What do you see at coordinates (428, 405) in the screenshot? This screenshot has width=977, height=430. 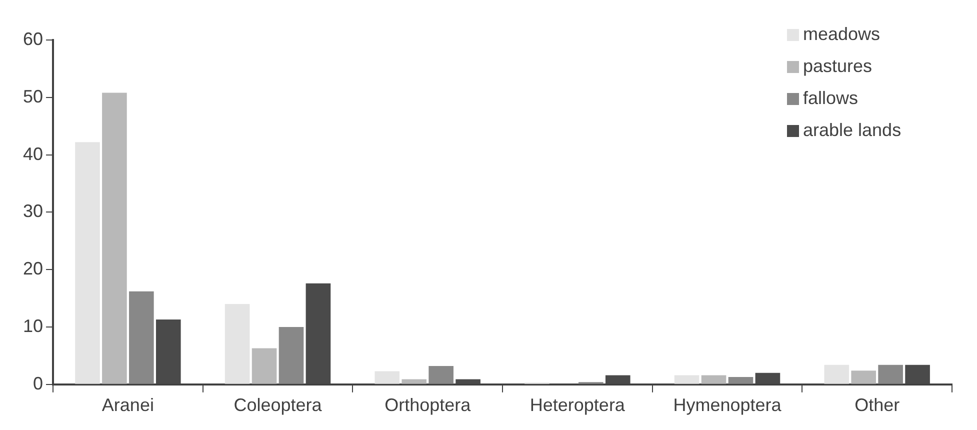 I see `x-tick-label: Orthoptera` at bounding box center [428, 405].